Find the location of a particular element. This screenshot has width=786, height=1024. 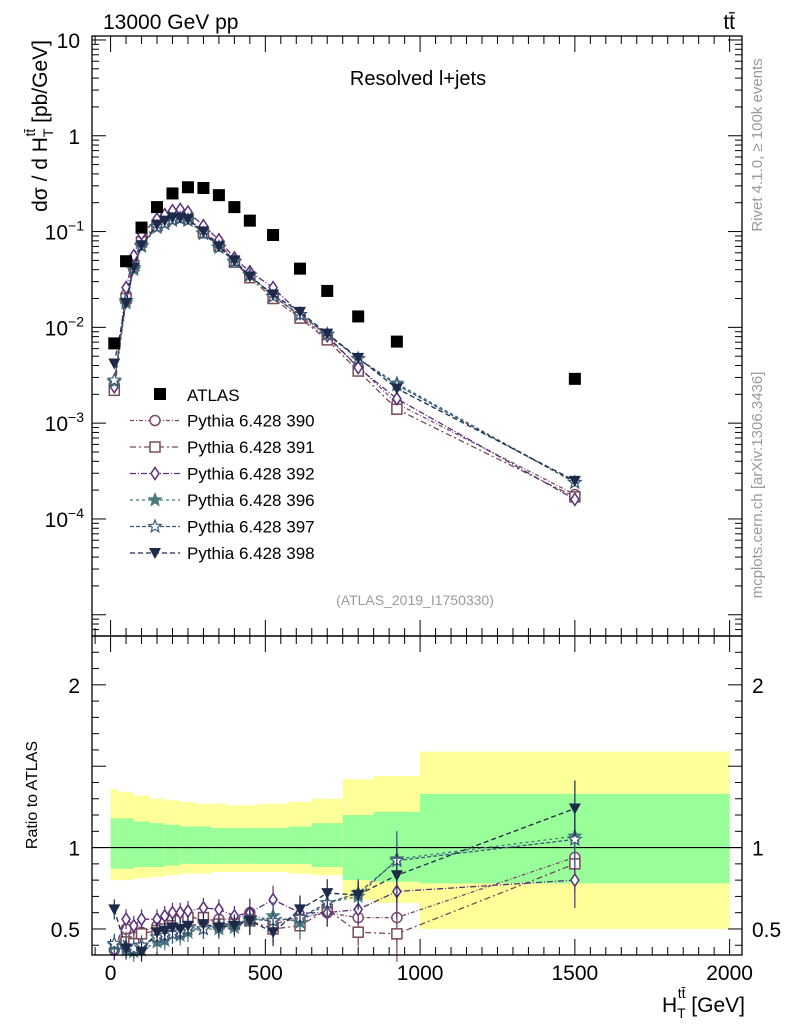

x-tick-label: 1000 is located at coordinates (420, 973).